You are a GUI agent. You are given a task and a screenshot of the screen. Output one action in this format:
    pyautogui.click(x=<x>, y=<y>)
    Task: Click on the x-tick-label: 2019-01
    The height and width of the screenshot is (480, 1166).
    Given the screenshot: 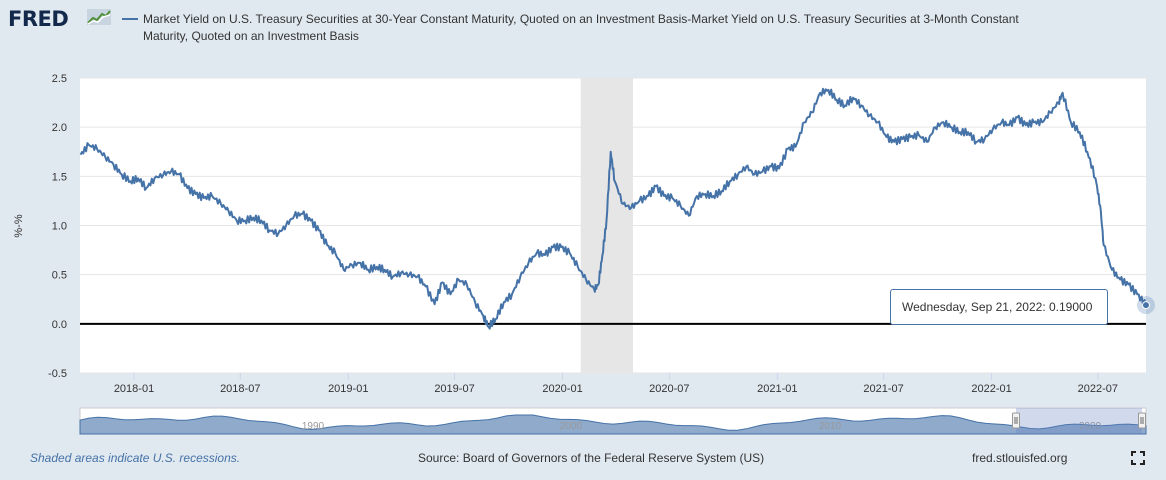 What is the action you would take?
    pyautogui.click(x=348, y=389)
    